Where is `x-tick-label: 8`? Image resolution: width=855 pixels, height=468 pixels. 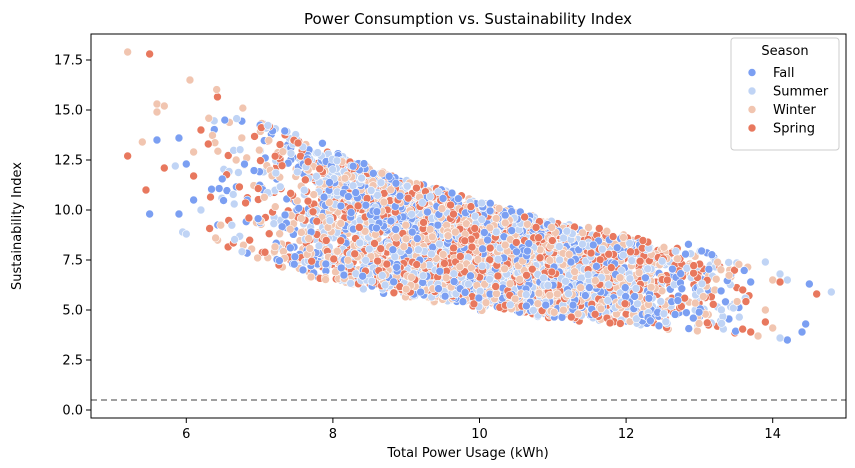 x-tick-label: 8 is located at coordinates (333, 434).